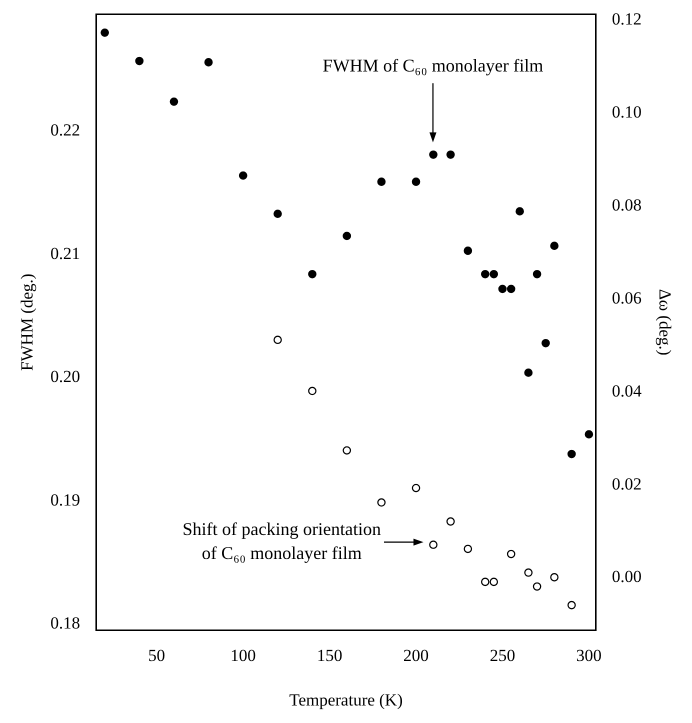 The image size is (692, 723). Describe the element at coordinates (65, 130) in the screenshot. I see `y-tick-label: 0.22` at that location.